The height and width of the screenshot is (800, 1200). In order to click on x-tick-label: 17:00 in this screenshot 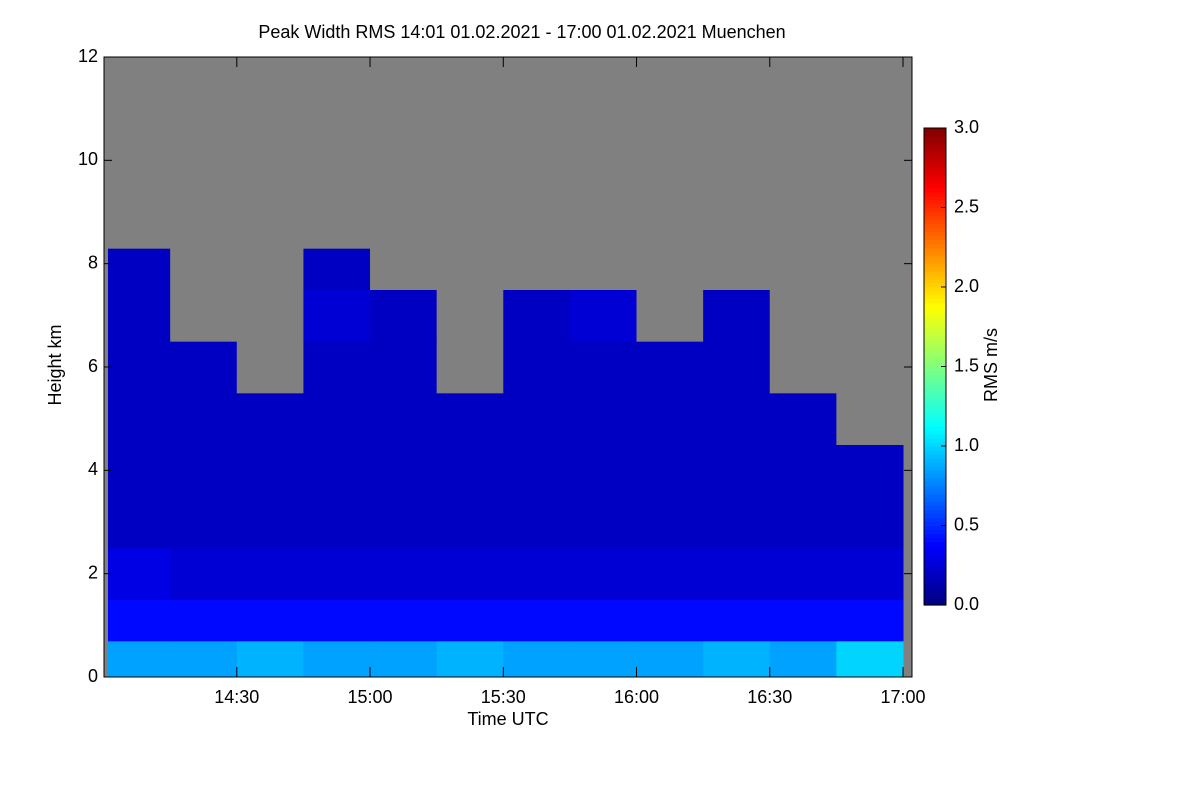, I will do `click(902, 697)`.